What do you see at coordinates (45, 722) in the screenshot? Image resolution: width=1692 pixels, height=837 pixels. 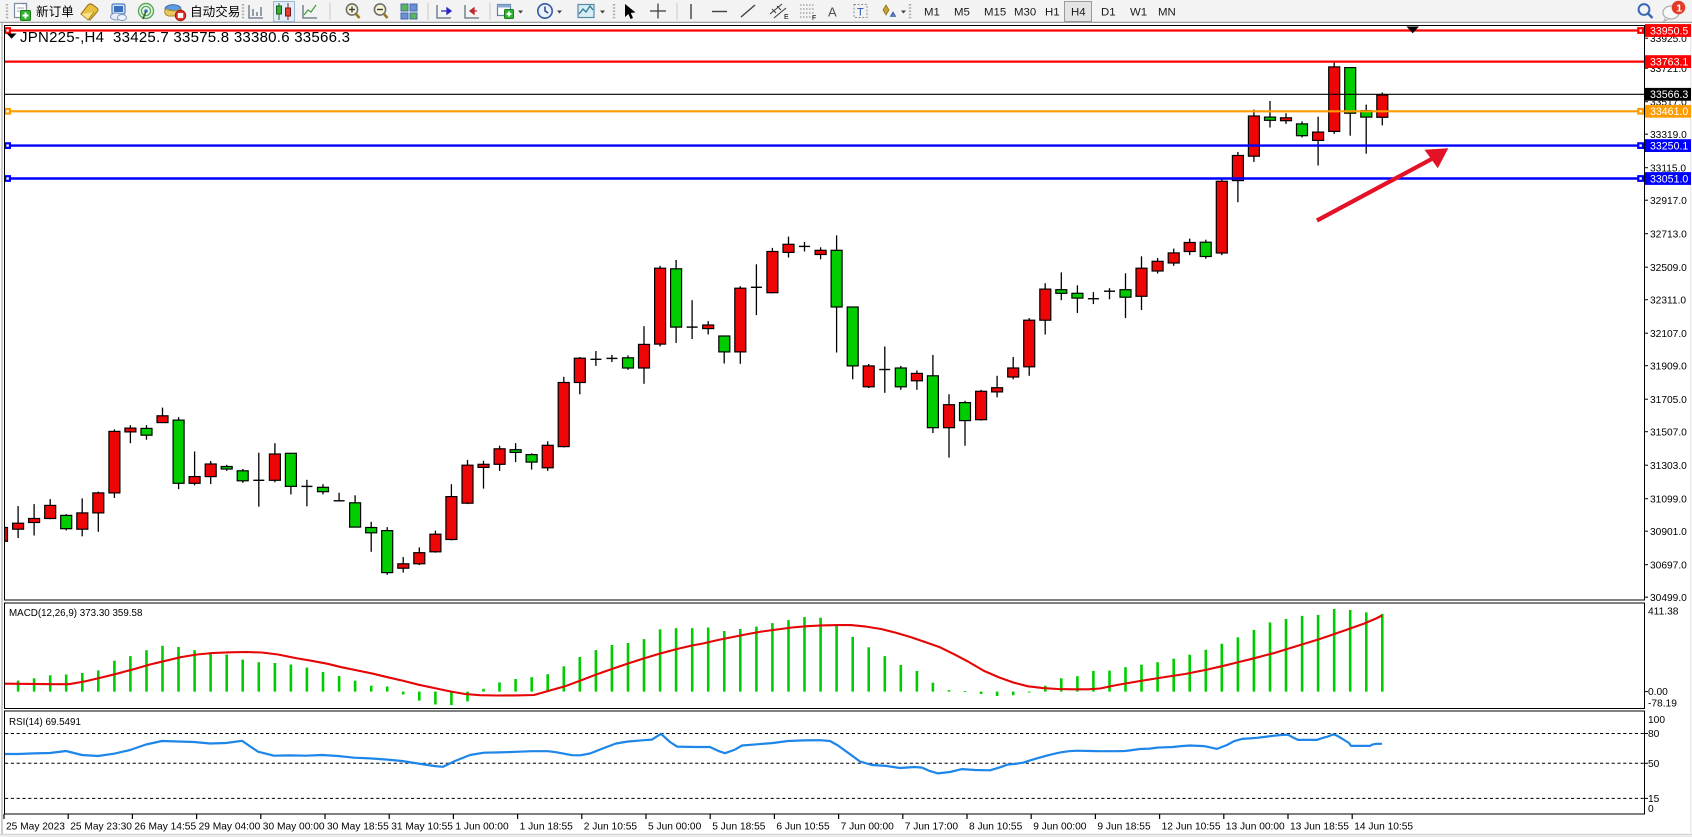 I see `svg-text: RSI(14) 69.5491` at bounding box center [45, 722].